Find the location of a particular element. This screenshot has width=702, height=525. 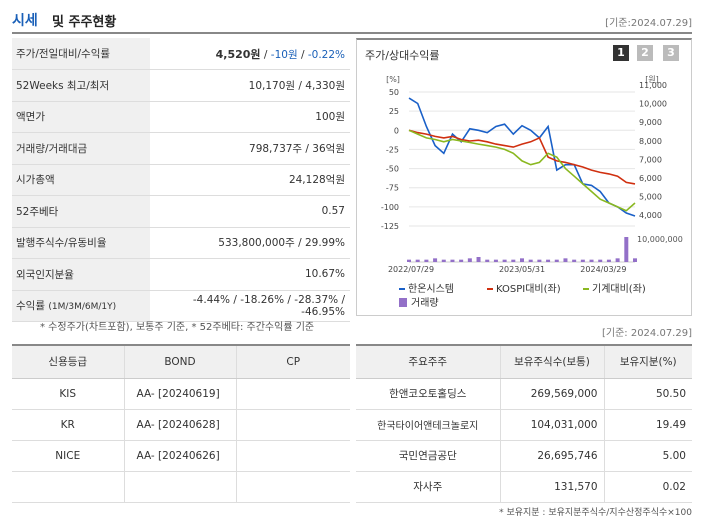

holder-shares: 26,695,746 is located at coordinates (551, 456).